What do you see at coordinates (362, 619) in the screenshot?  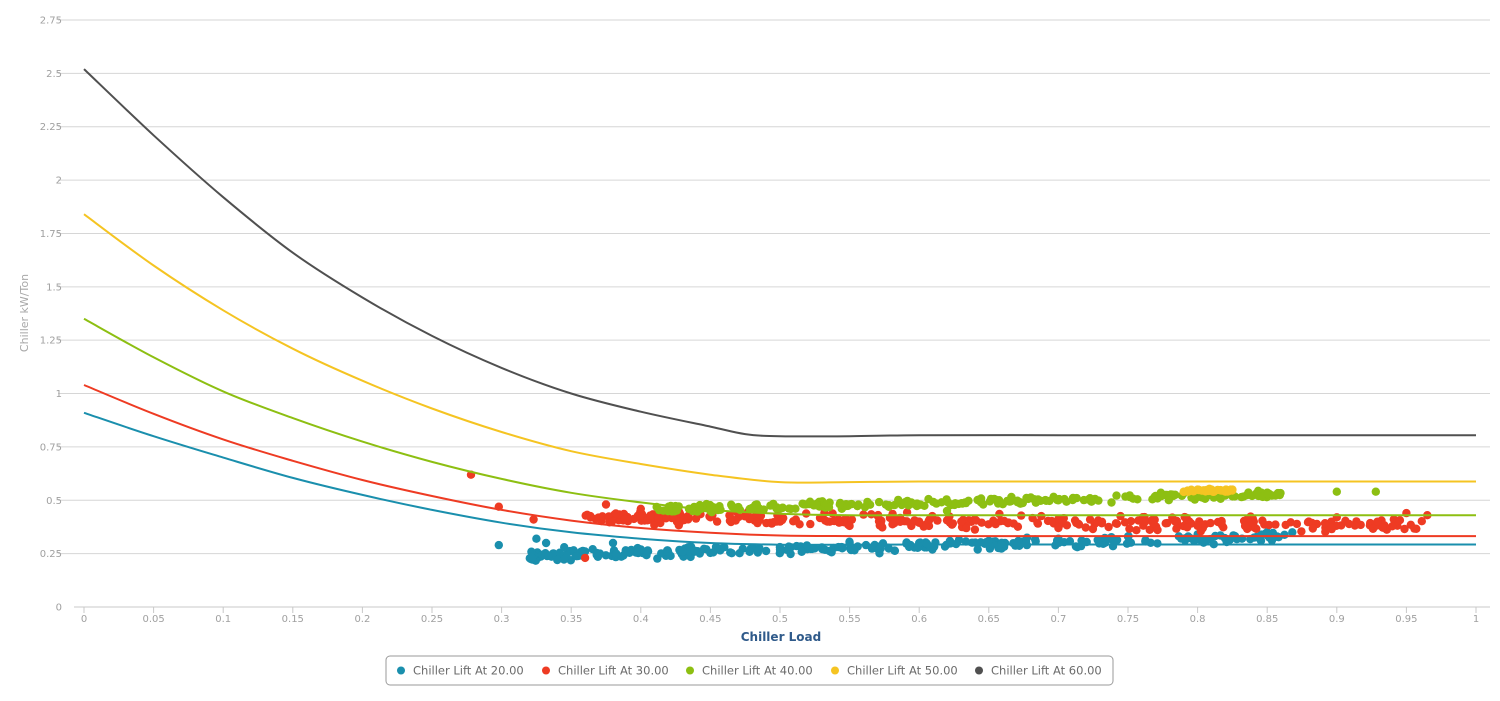 I see `x-tick-label: 0.2` at bounding box center [362, 619].